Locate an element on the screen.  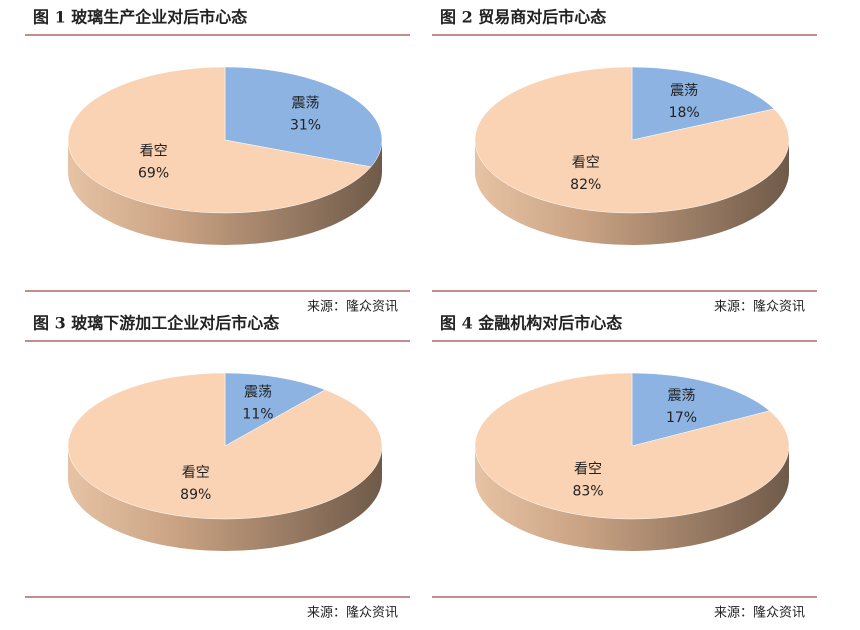
slice-value: 69% is located at coordinates (153, 174).